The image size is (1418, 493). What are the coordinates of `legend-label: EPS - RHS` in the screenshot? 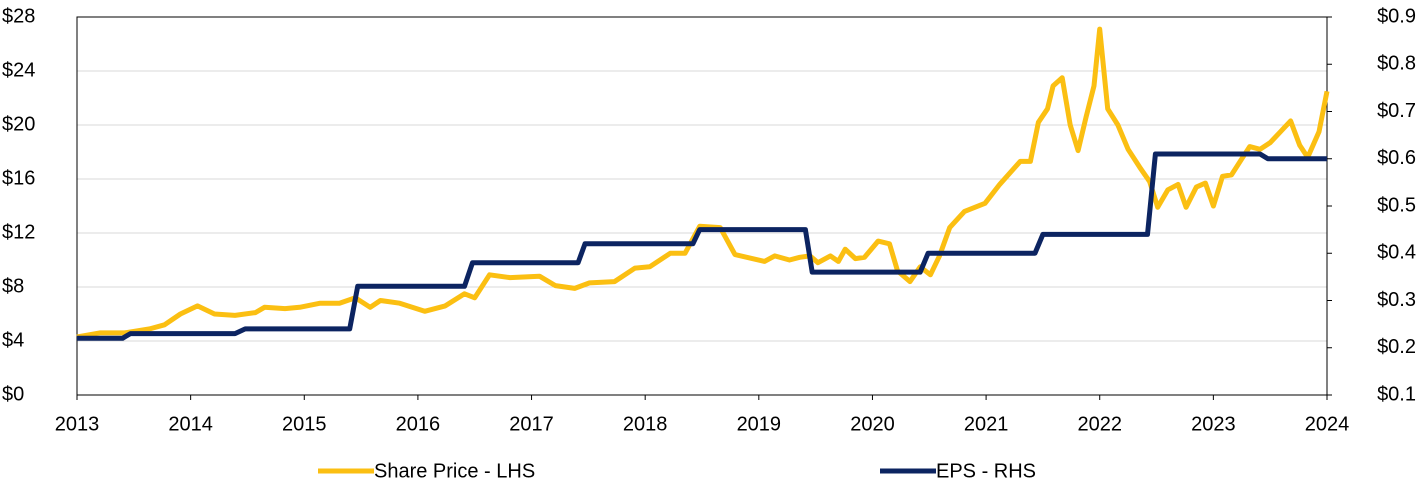 It's located at (986, 471).